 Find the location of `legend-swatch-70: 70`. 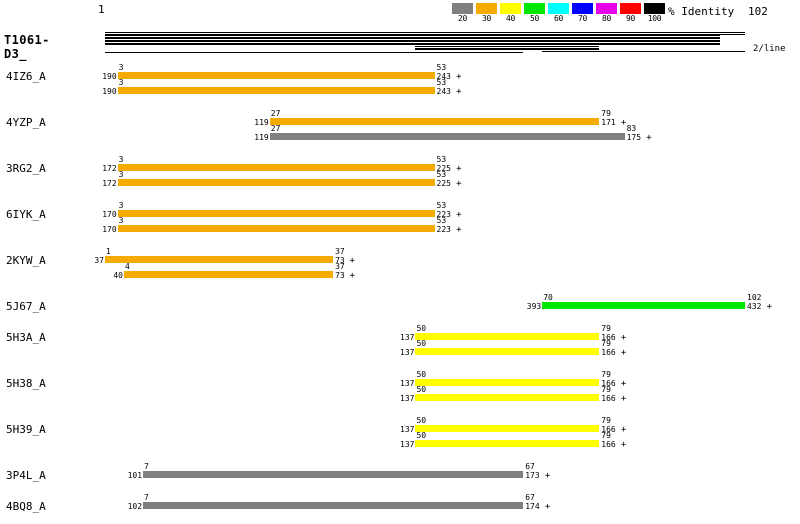

legend-swatch-70: 70 is located at coordinates (584, 13).